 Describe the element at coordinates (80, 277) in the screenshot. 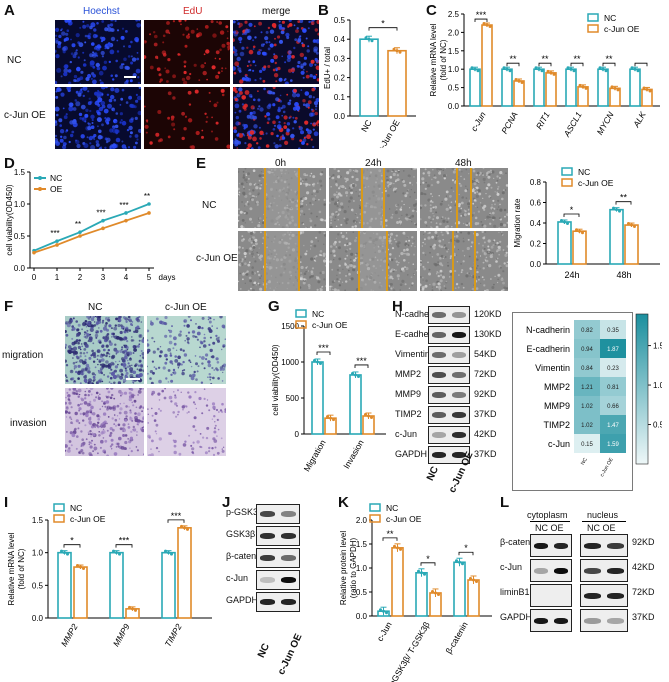

I see `x-tick-label: 2` at that location.